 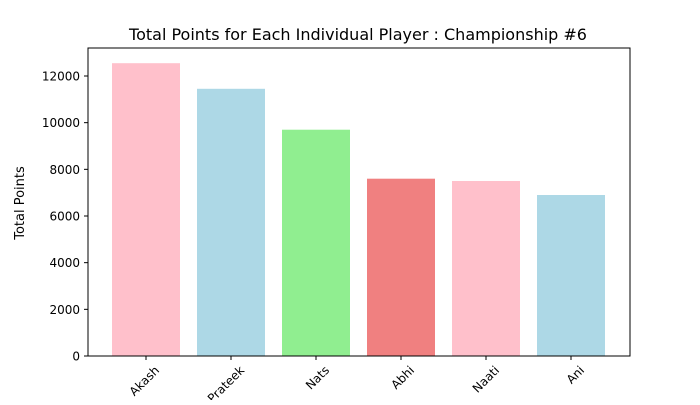 What do you see at coordinates (61, 123) in the screenshot?
I see `y-tick-label: 10000` at bounding box center [61, 123].